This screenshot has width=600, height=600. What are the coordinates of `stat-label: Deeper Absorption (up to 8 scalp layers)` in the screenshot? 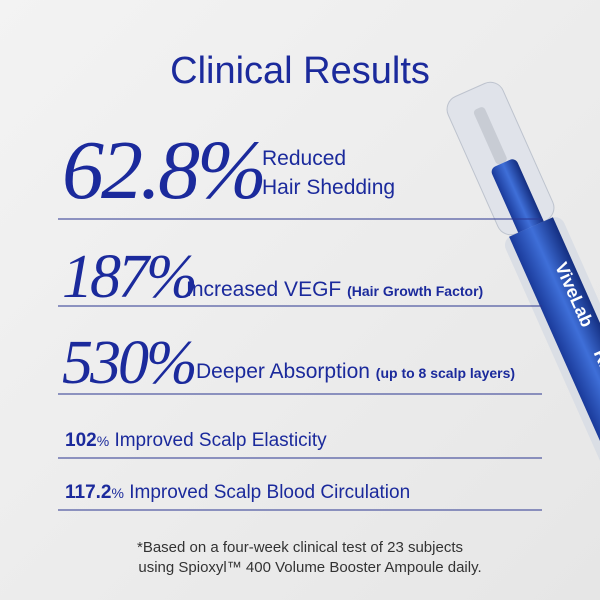 It's located at (355, 371).